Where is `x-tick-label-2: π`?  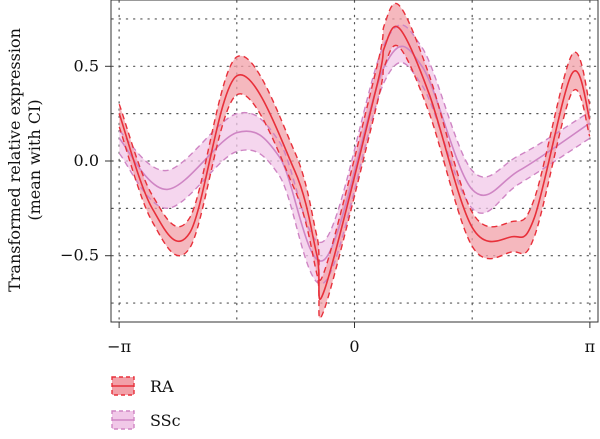
x-tick-label-2: π is located at coordinates (590, 346).